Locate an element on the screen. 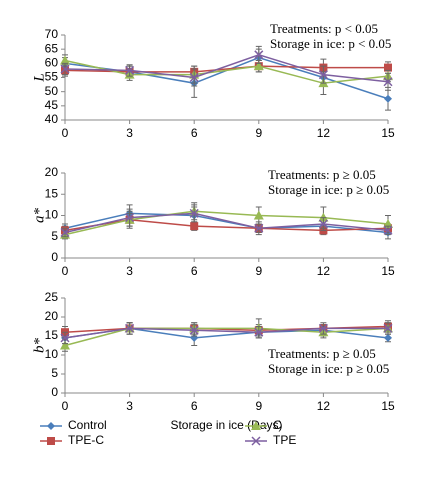 The width and height of the screenshot is (423, 500). annotation: Treatments: p < 0.05 is located at coordinates (324, 28).